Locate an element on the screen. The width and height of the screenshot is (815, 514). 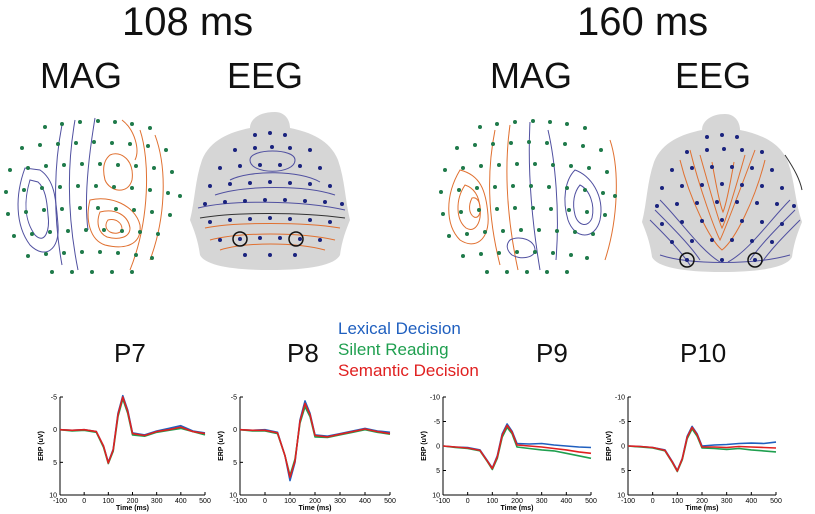
electrode-label-p10: P10 is located at coordinates (703, 353).